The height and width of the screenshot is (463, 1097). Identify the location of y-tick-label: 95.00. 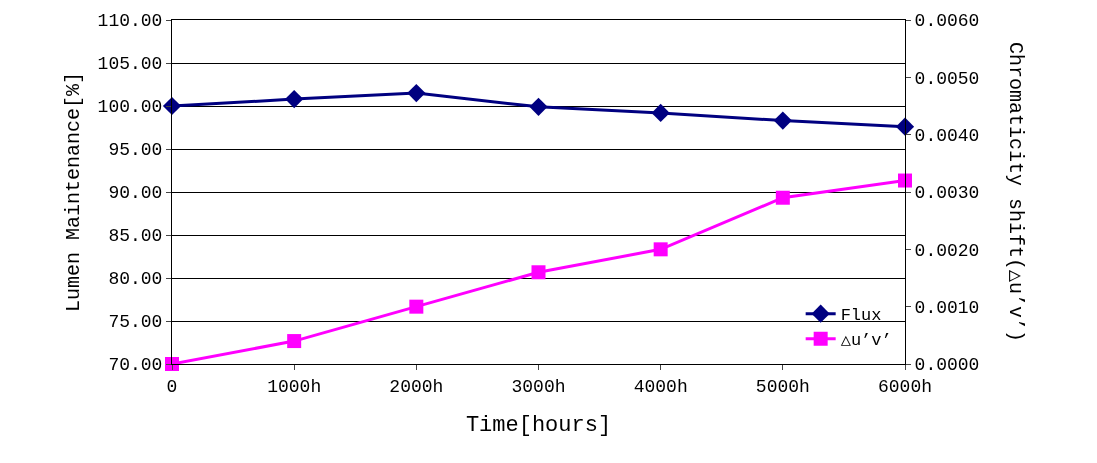
(135, 150).